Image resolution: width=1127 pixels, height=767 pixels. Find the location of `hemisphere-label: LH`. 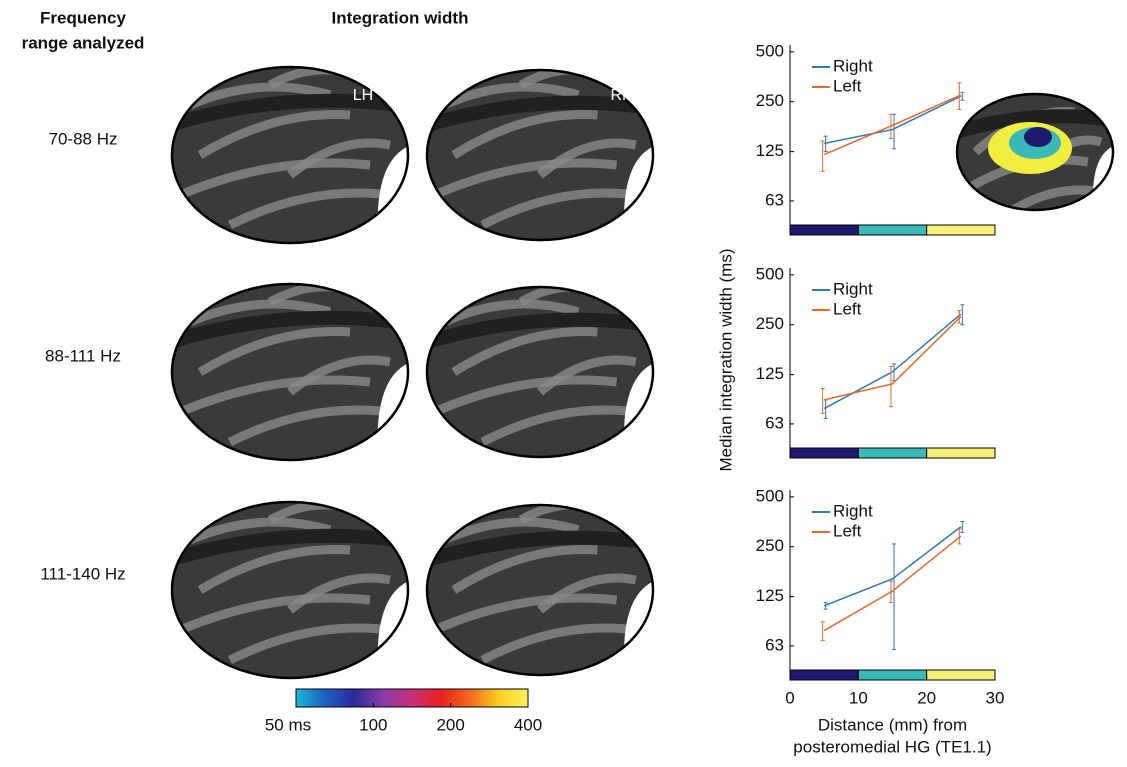

hemisphere-label: LH is located at coordinates (363, 95).